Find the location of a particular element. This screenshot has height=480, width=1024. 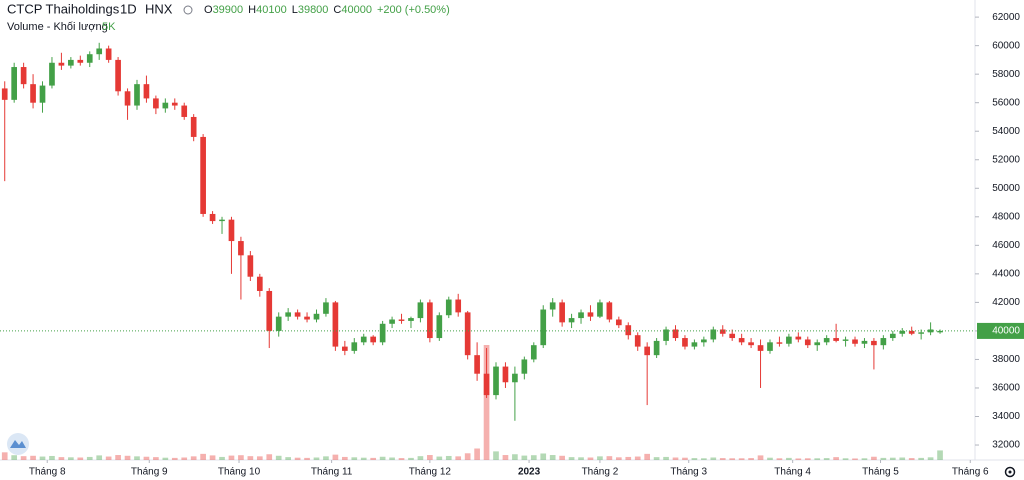

y-tick-label: 48000 is located at coordinates (1006, 216).